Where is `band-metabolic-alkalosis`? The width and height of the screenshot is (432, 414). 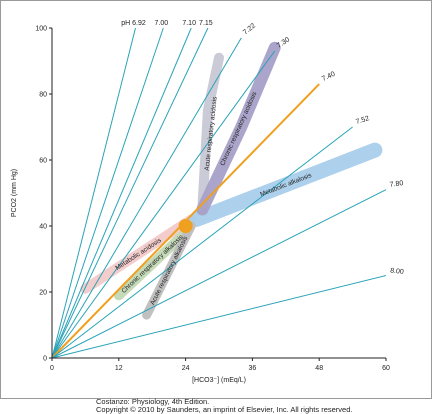 band-metabolic-alkalosis is located at coordinates (286, 184).